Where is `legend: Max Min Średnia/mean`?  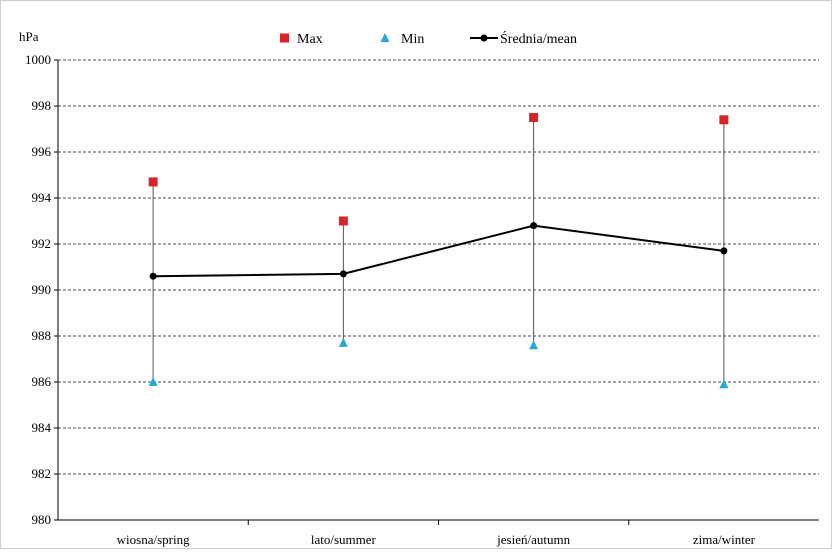 legend: Max Min Średnia/mean is located at coordinates (428, 38).